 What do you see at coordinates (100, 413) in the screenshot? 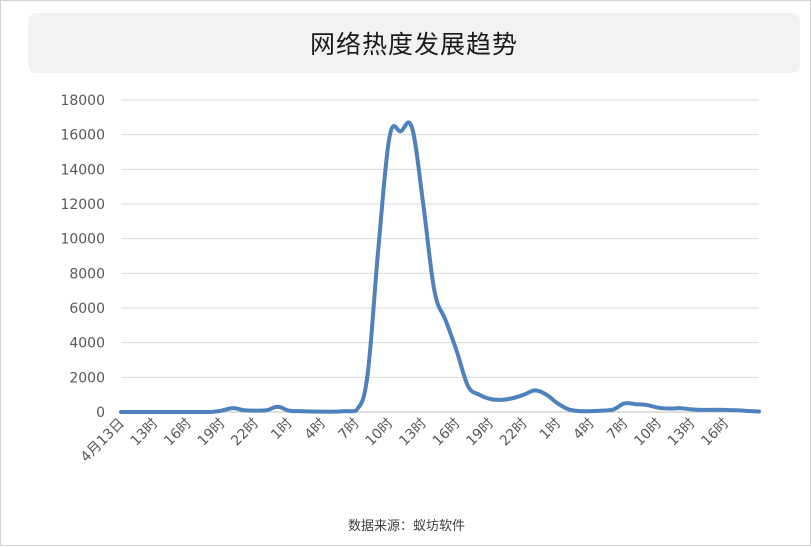
I see `y-tick-label: 0` at bounding box center [100, 413].